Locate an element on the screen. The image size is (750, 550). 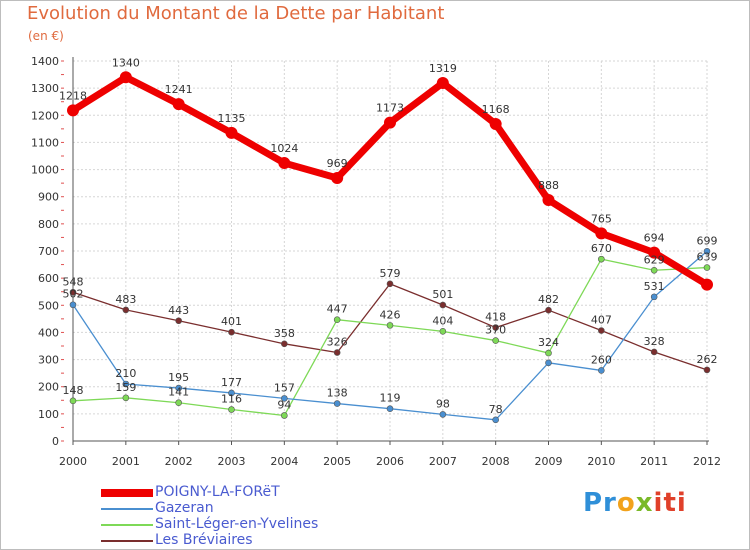
legend-swatch-saint-leger is located at coordinates (127, 525).